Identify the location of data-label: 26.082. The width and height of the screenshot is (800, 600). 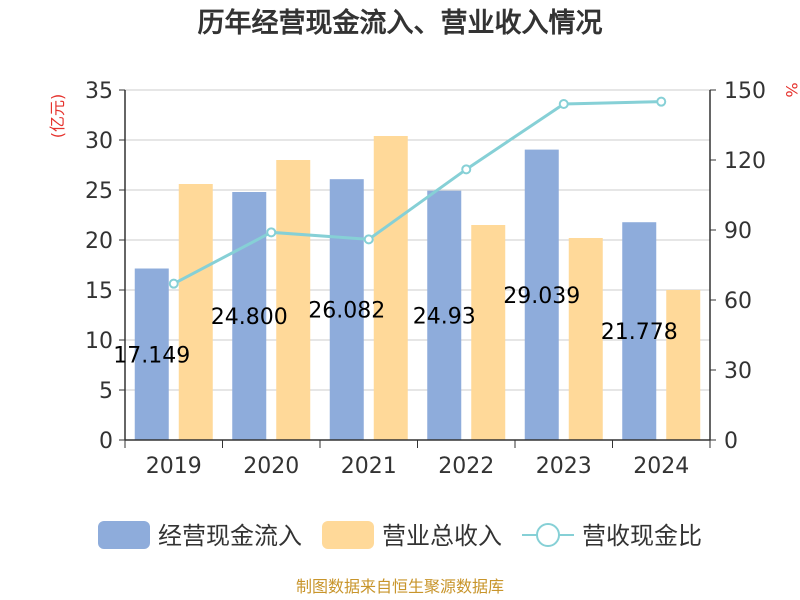
(346, 311).